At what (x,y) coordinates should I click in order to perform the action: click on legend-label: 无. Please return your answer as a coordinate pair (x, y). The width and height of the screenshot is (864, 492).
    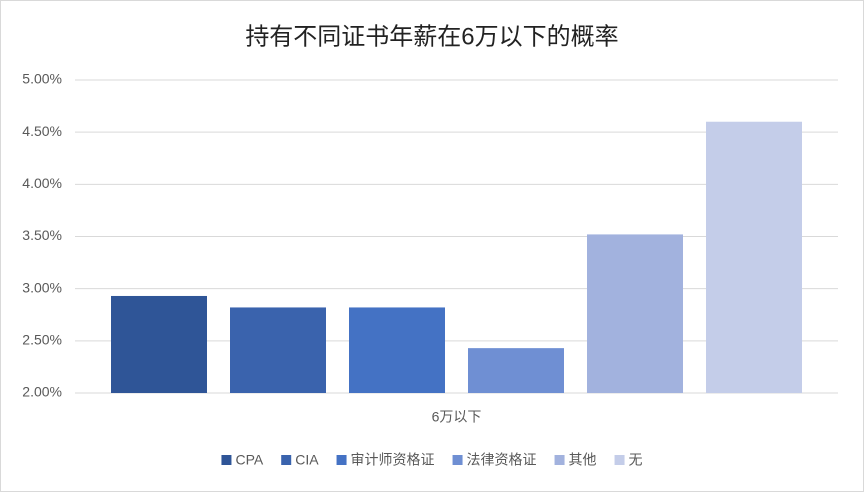
    Looking at the image, I should click on (636, 460).